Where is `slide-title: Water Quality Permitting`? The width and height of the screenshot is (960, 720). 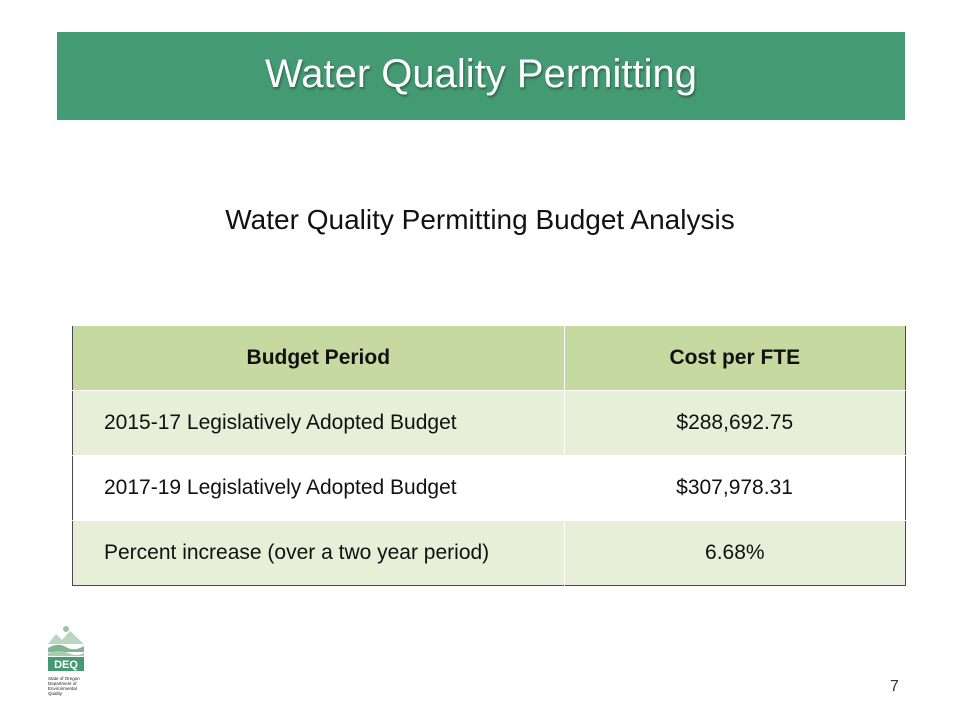
slide-title: Water Quality Permitting is located at coordinates (481, 73).